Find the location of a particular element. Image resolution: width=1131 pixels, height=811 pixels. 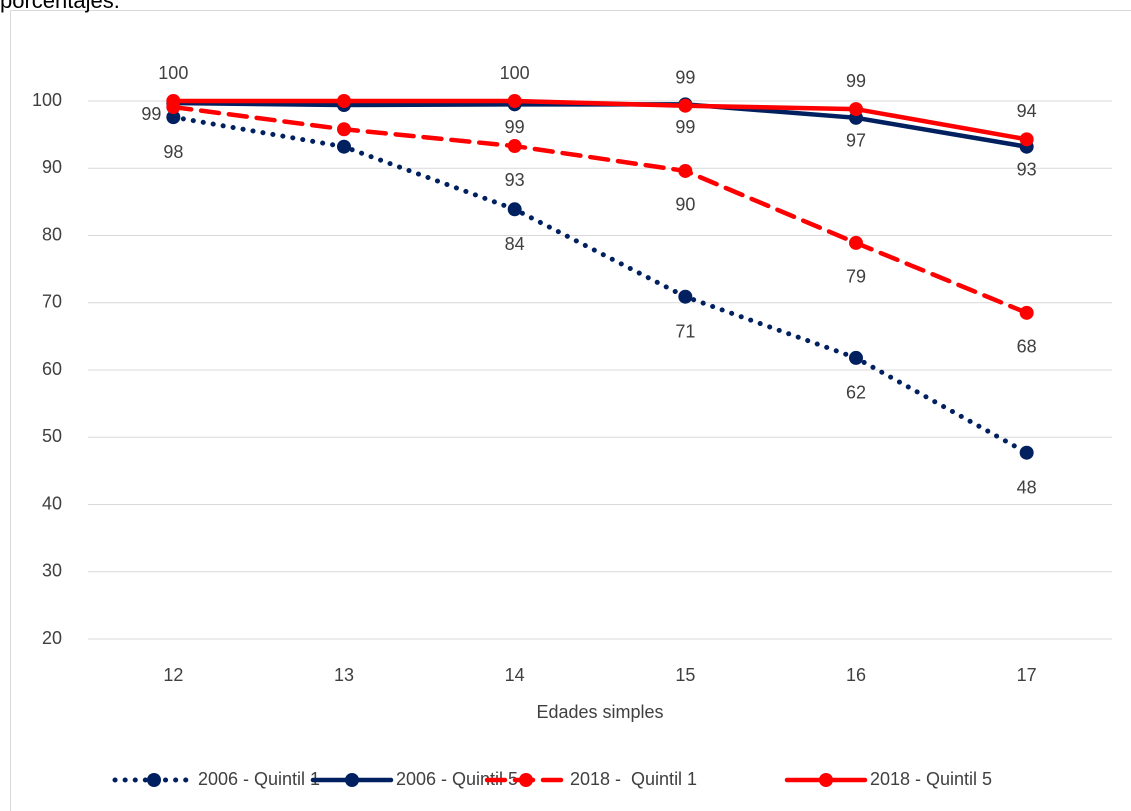

data-label: 90 is located at coordinates (685, 205).